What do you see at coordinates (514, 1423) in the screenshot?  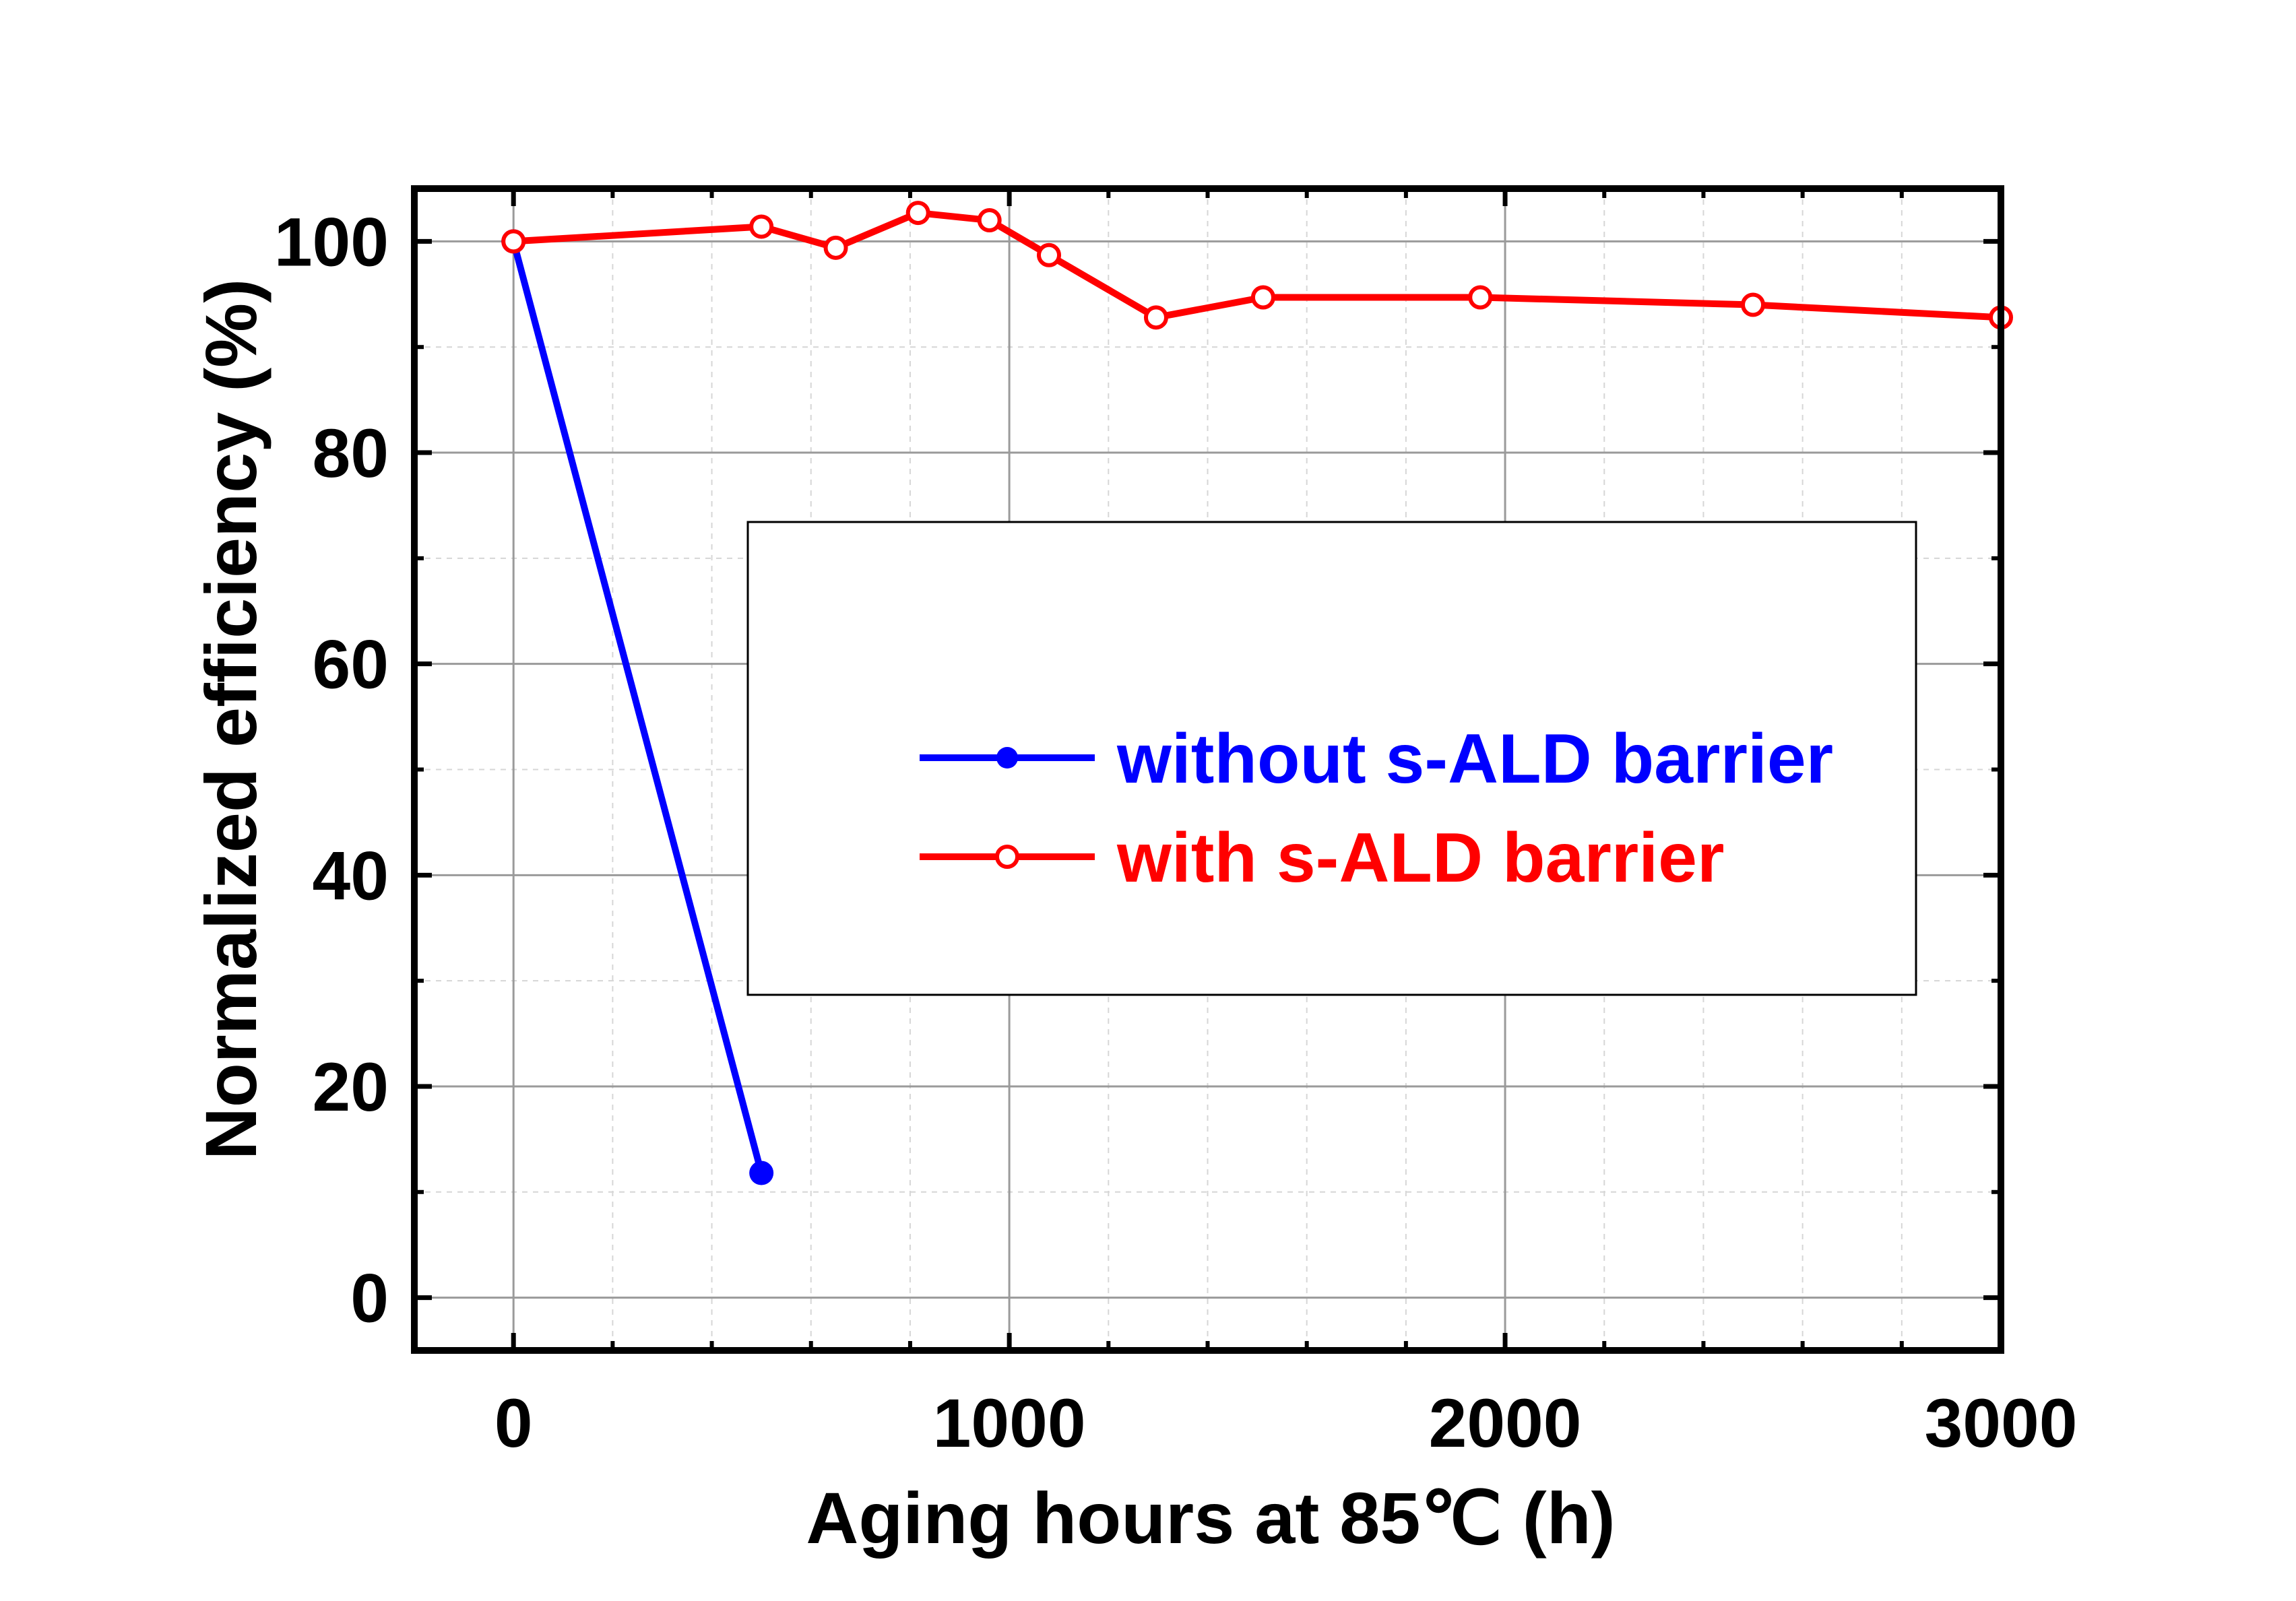 I see `x-tick-label: 0` at bounding box center [514, 1423].